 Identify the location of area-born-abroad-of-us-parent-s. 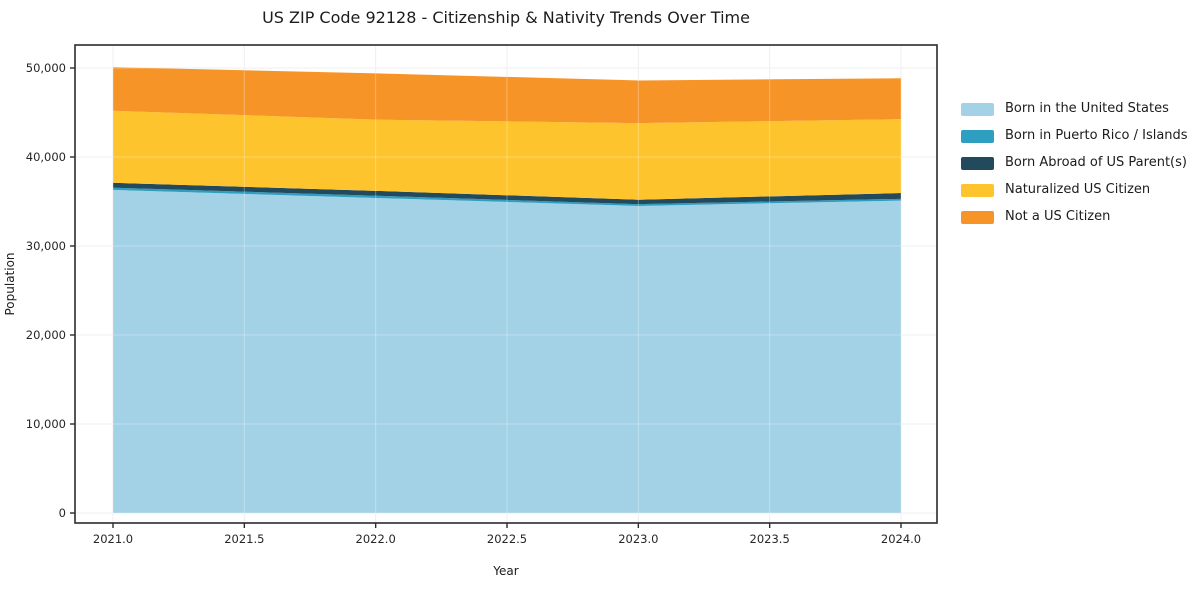
(507, 193).